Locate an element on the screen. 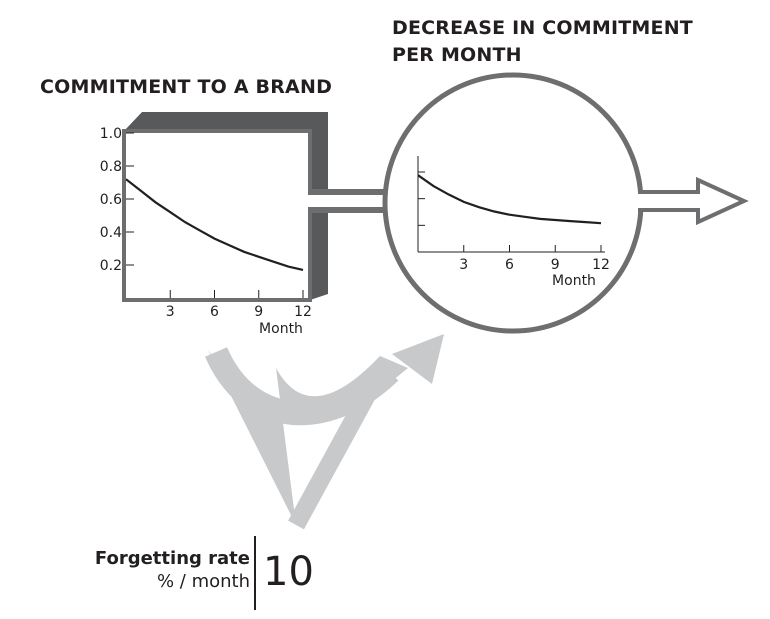 This screenshot has width=770, height=619. forgetting-rate-unit: % / month is located at coordinates (203, 581).